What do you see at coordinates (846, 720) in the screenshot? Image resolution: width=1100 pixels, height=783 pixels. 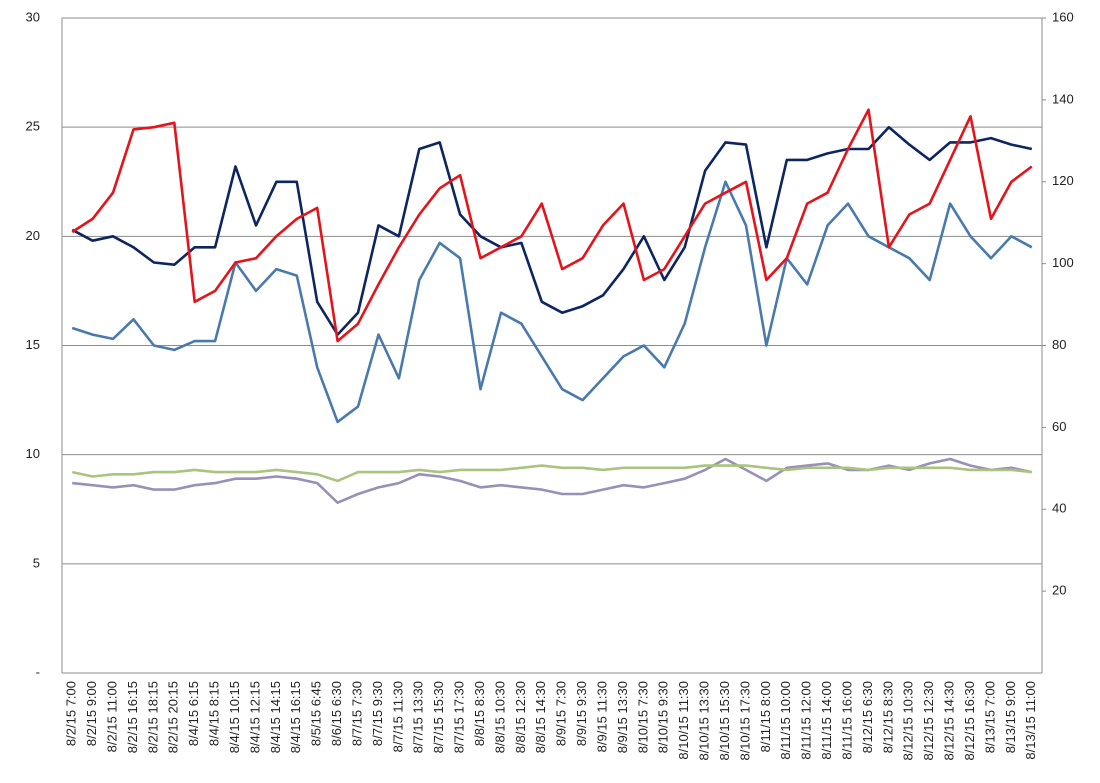 I see `x-tick-label: 8/11/15 16:00` at bounding box center [846, 720].